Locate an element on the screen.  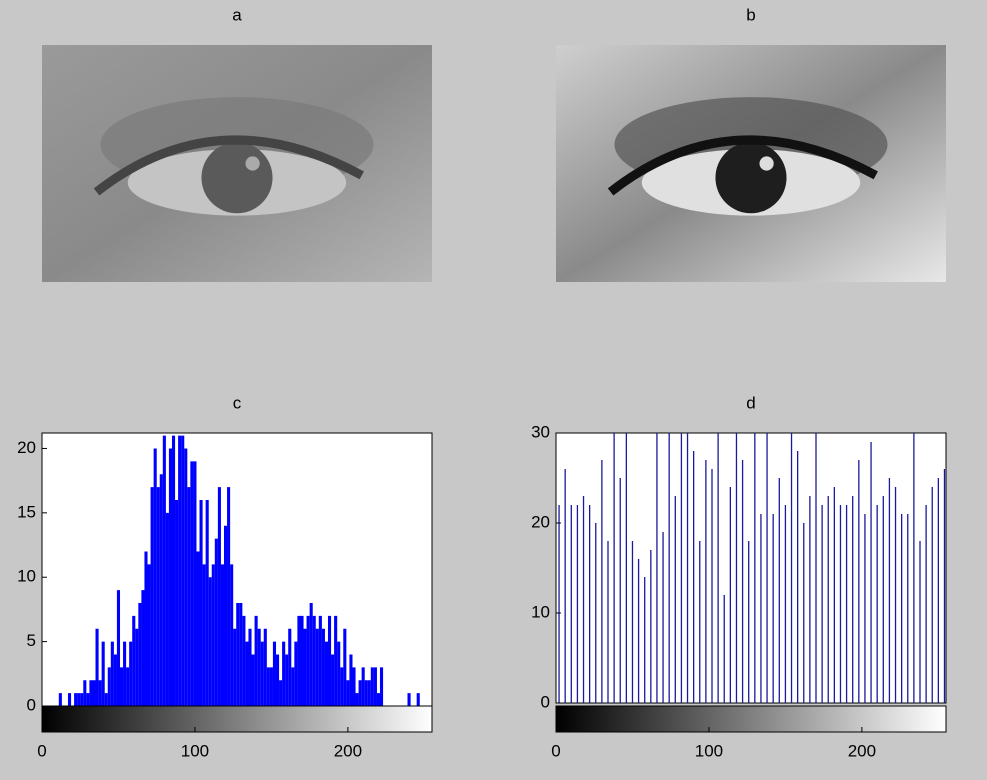
y-tick-label: 15 is located at coordinates (26, 511).